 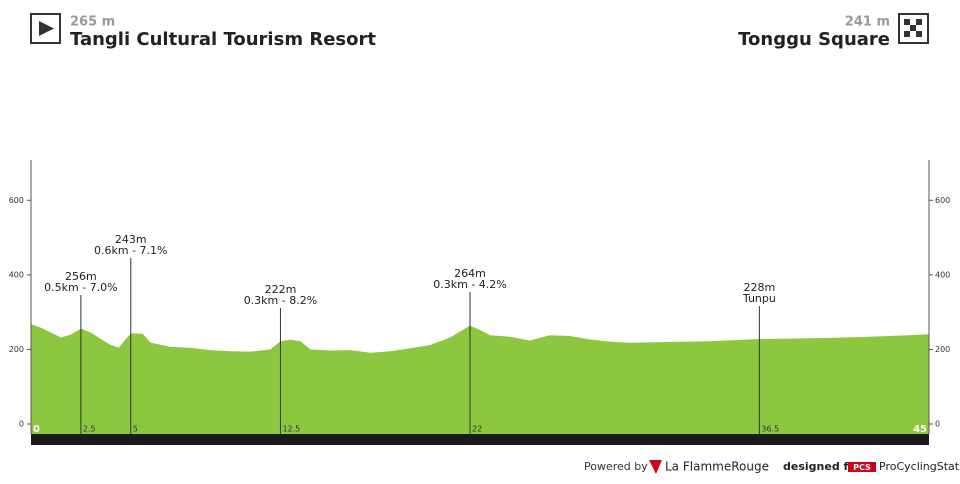 I want to click on pcs-logo: PCS, so click(x=862, y=467).